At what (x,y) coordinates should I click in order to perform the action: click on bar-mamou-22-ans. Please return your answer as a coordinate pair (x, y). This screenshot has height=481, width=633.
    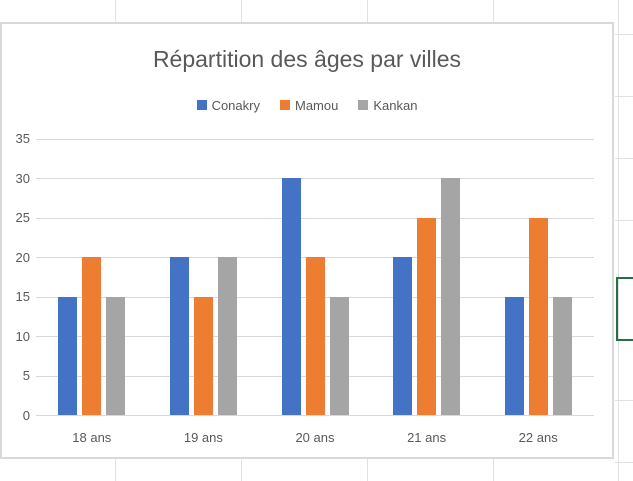
    Looking at the image, I should click on (538, 316).